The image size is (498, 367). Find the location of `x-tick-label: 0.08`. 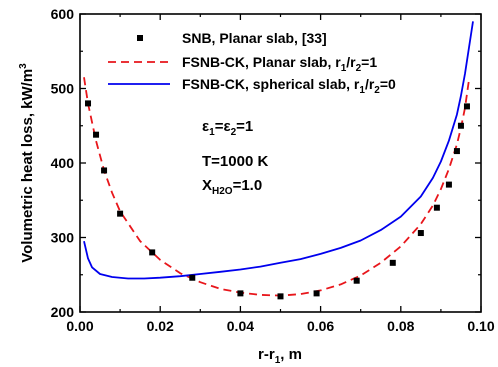

x-tick-label: 0.08 is located at coordinates (400, 326).